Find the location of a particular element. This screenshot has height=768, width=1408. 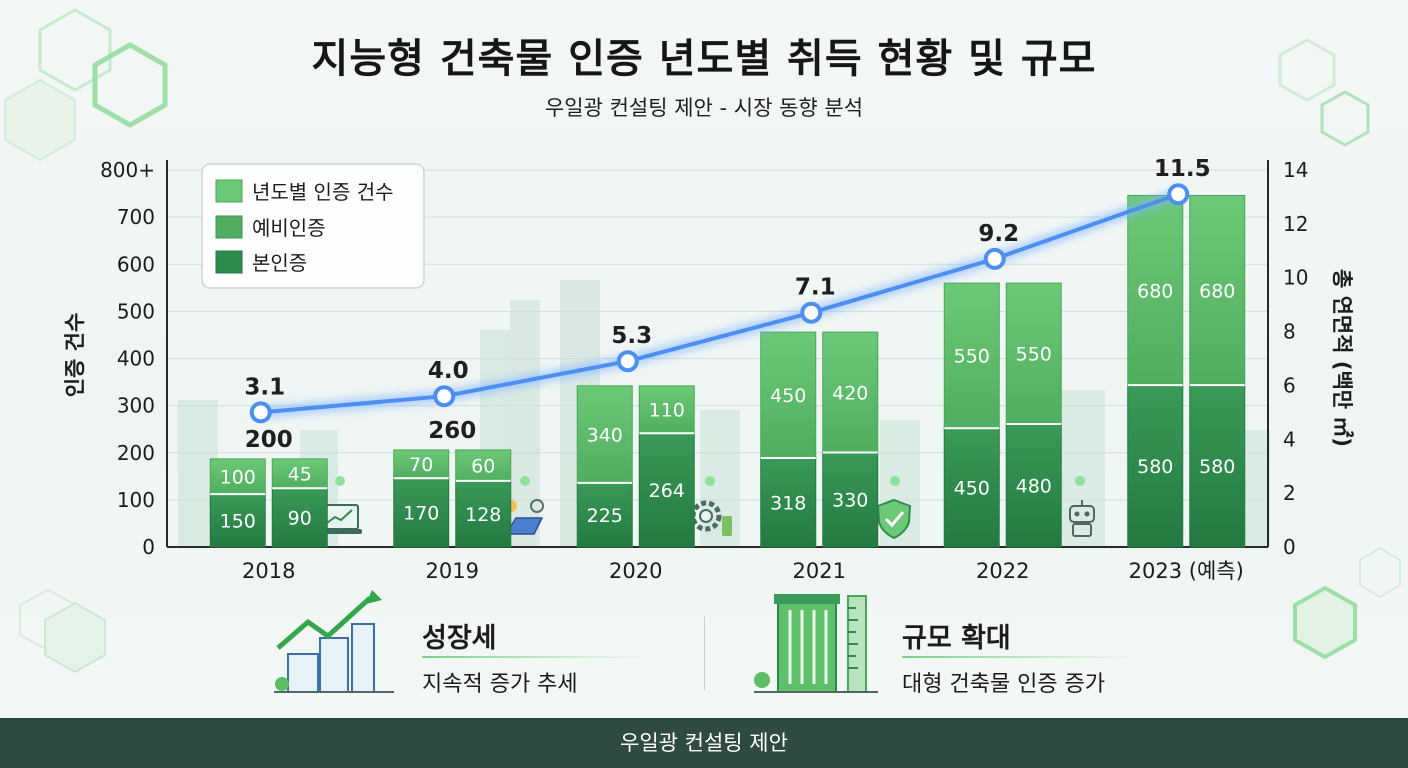

series-point-label: 5.3 is located at coordinates (631, 336).